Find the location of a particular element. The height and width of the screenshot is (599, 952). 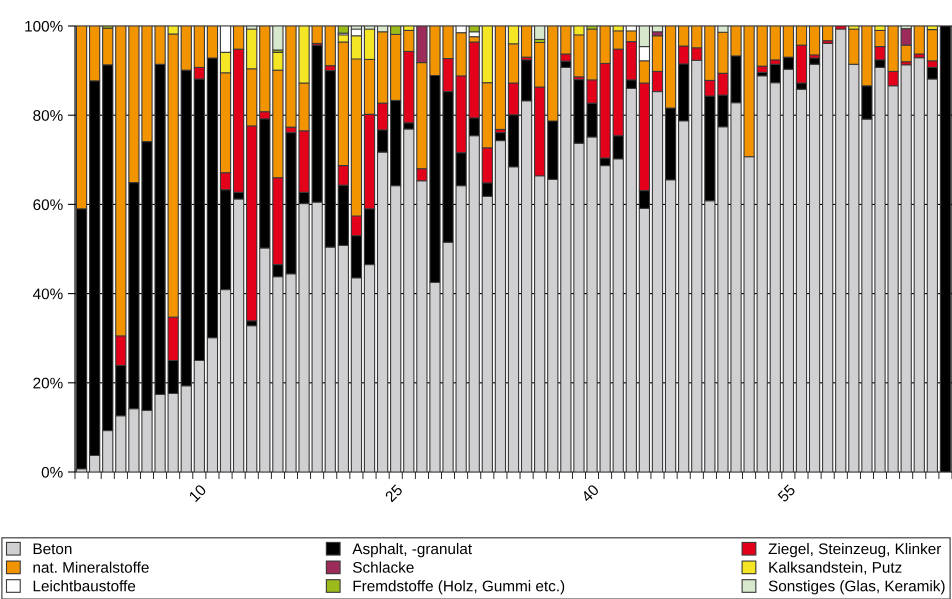

y-tick-label: 60% is located at coordinates (48, 204).